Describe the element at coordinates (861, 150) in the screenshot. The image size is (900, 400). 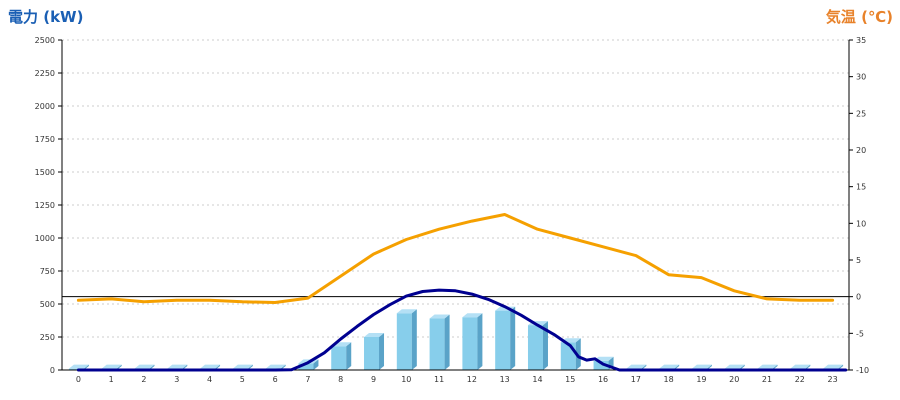
I see `right-tick-label: 20` at that location.